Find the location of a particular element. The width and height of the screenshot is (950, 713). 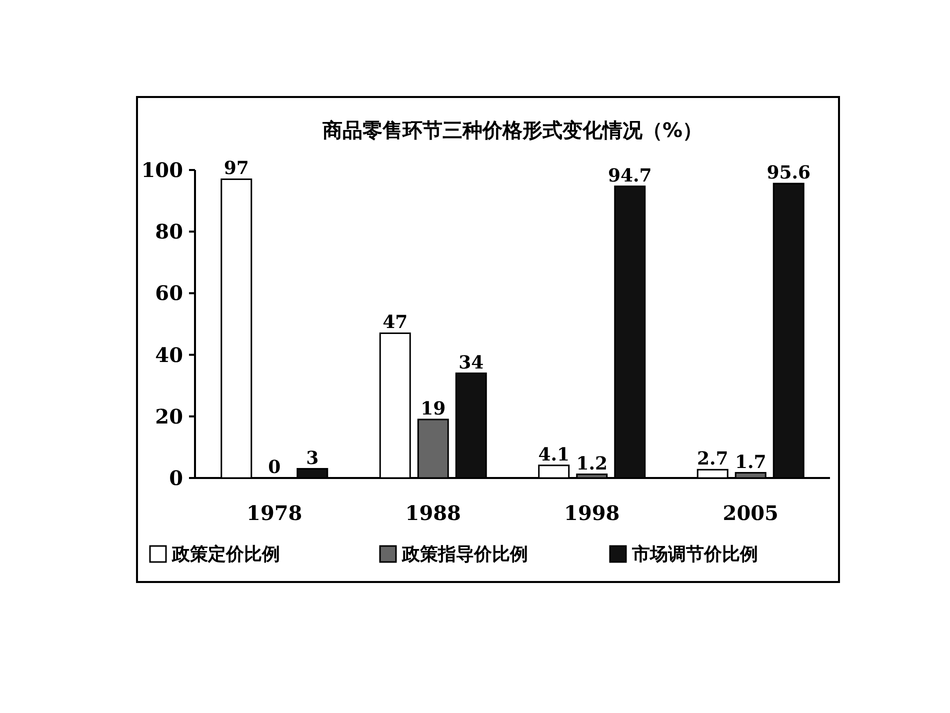

x-tick-label: 1998 is located at coordinates (592, 513).